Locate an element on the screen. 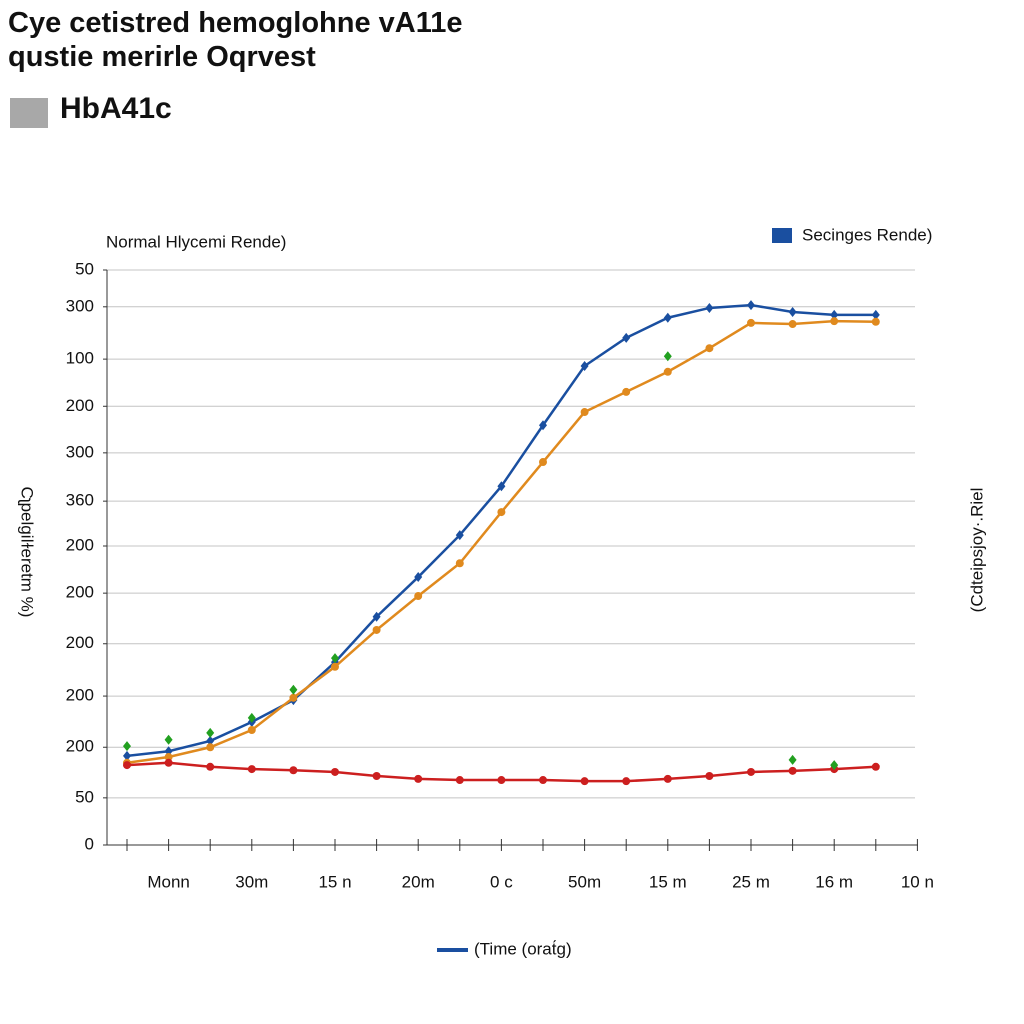 Image resolution: width=1024 pixels, height=1024 pixels. y-tick-label: 0 is located at coordinates (89, 843).